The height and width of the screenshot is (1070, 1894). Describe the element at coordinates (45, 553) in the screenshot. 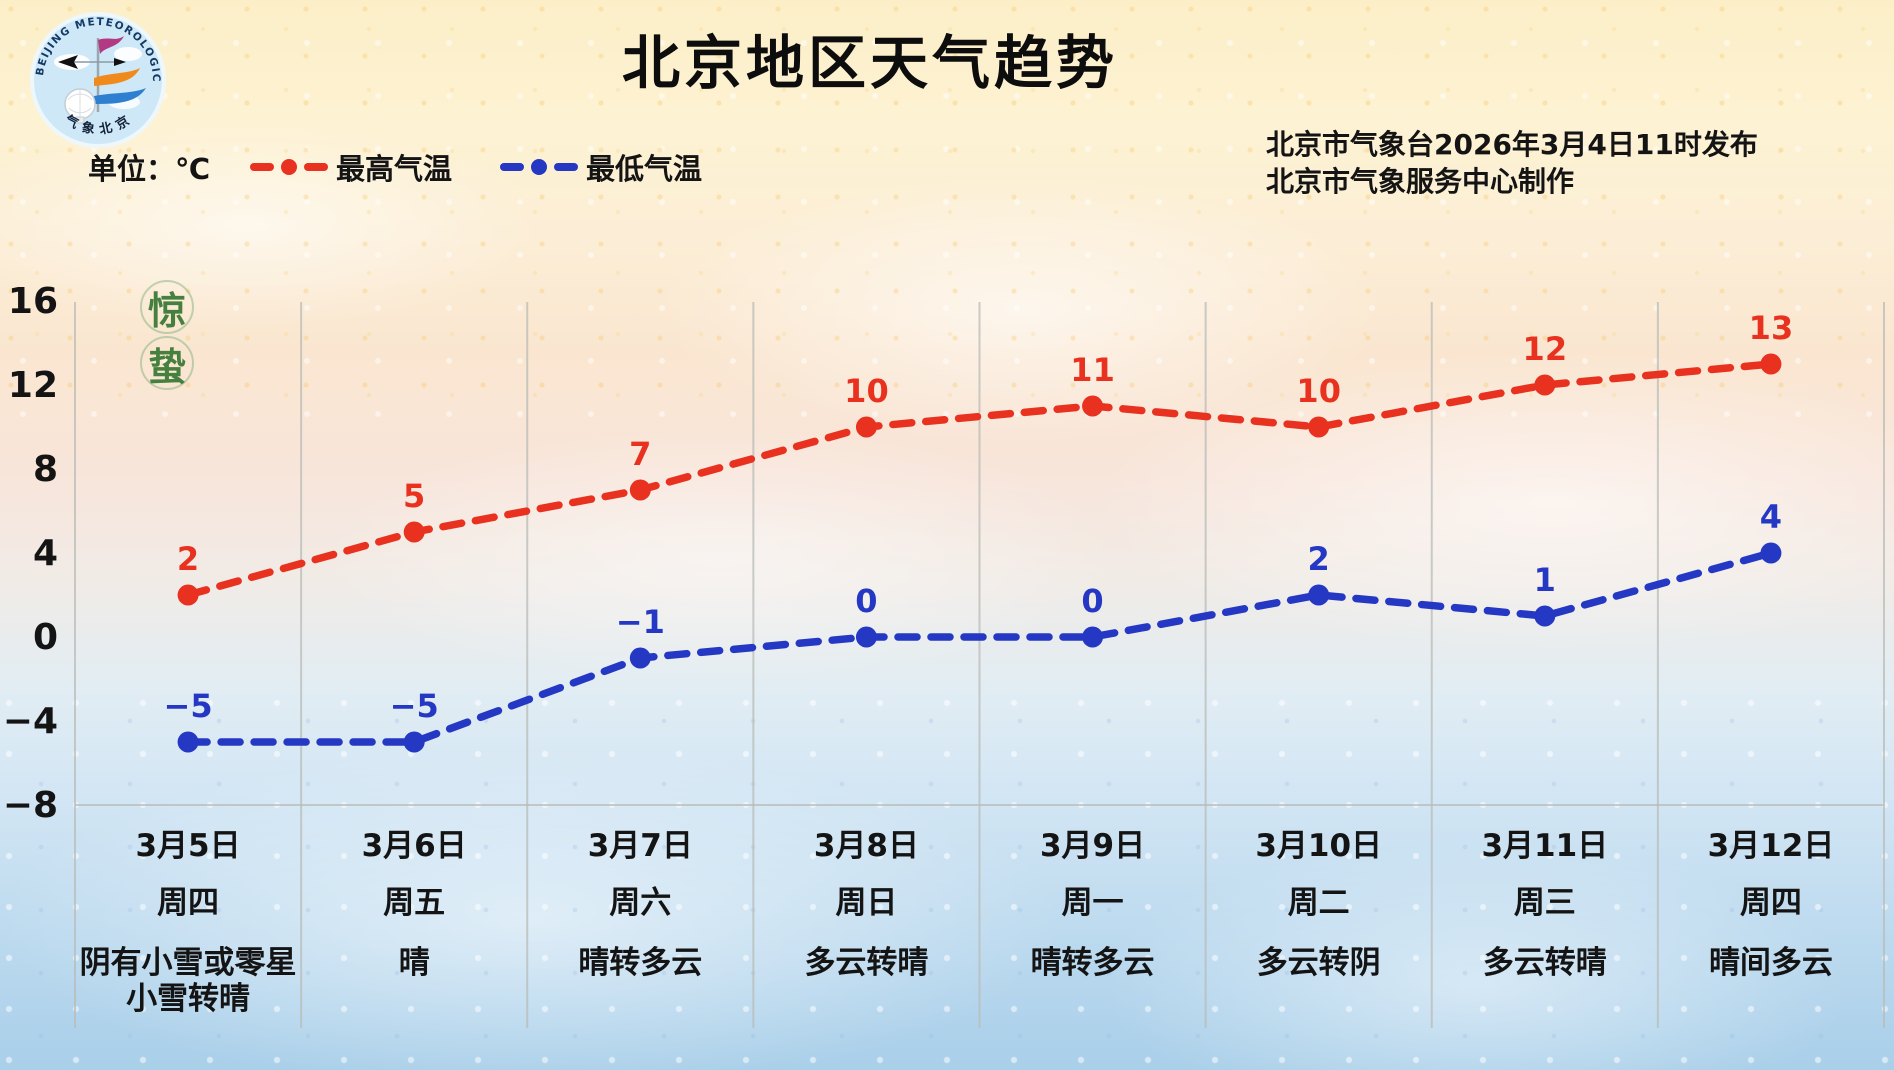

I see `y-axis-tick-label: 4` at that location.